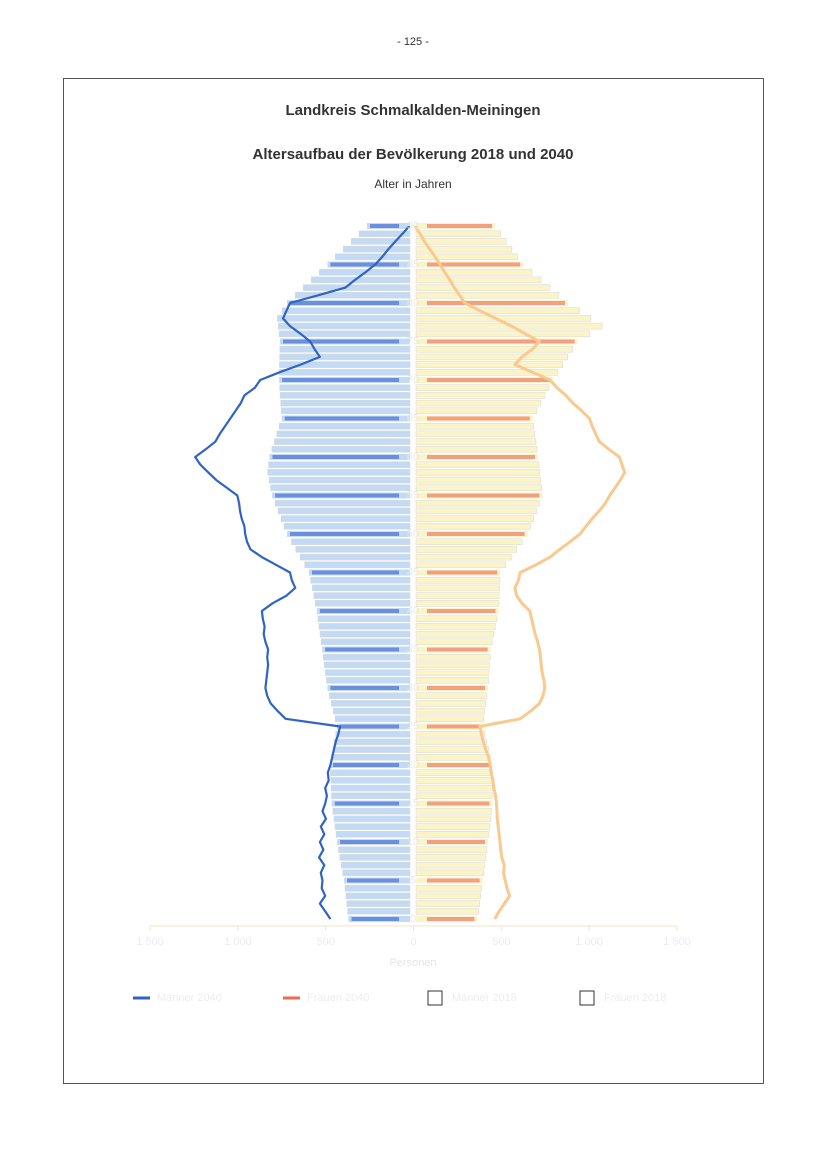 This screenshot has width=827, height=1169. Describe the element at coordinates (189, 998) in the screenshot. I see `legend-label: Männer 2040` at that location.